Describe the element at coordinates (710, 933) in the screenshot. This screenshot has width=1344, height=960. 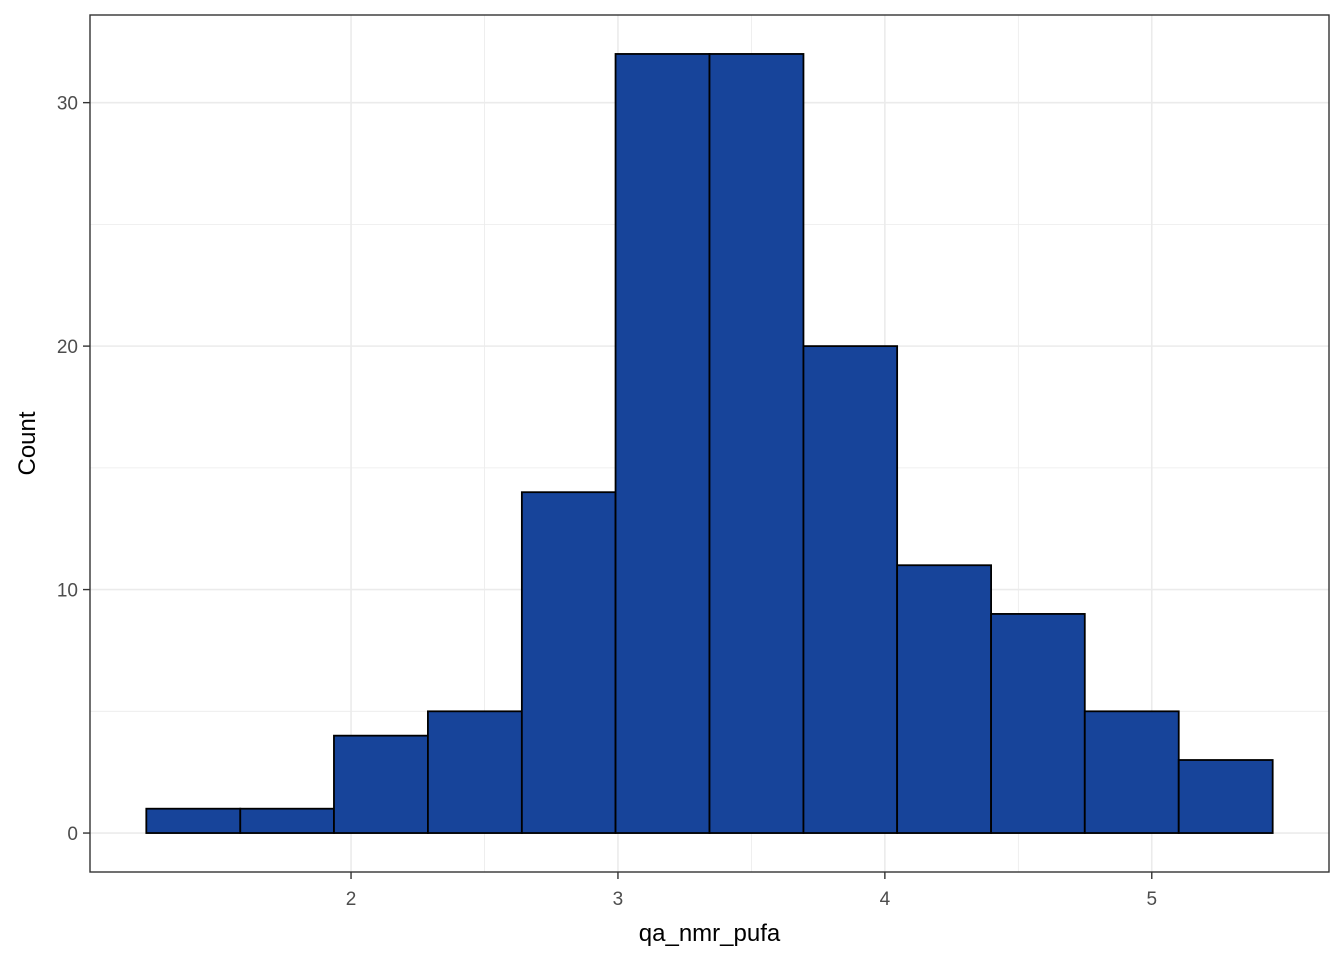
I see `x-axis-title: qa_nmr_pufa` at that location.